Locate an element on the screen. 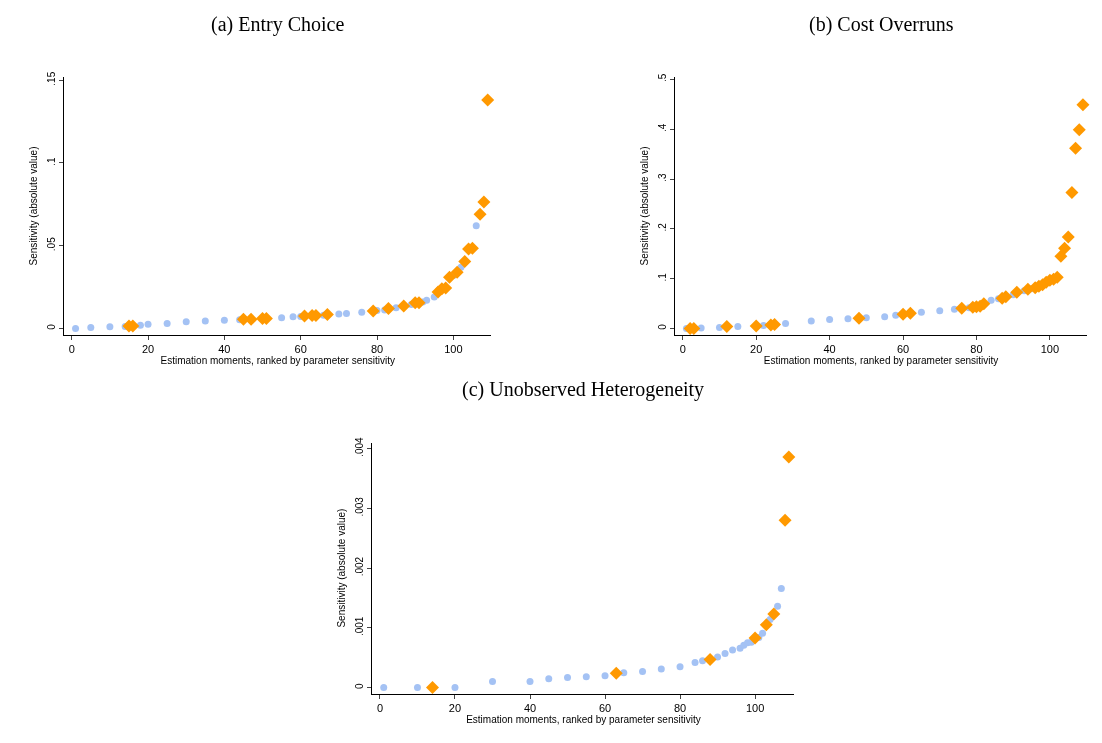  chart-title: (a) Entry Choice is located at coordinates (278, 24).